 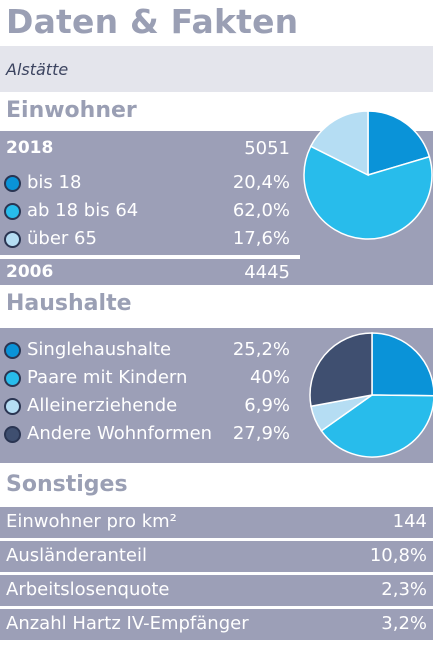 What do you see at coordinates (376, 426) in the screenshot?
I see `pie-slice-paare-mit-kindern` at bounding box center [376, 426].